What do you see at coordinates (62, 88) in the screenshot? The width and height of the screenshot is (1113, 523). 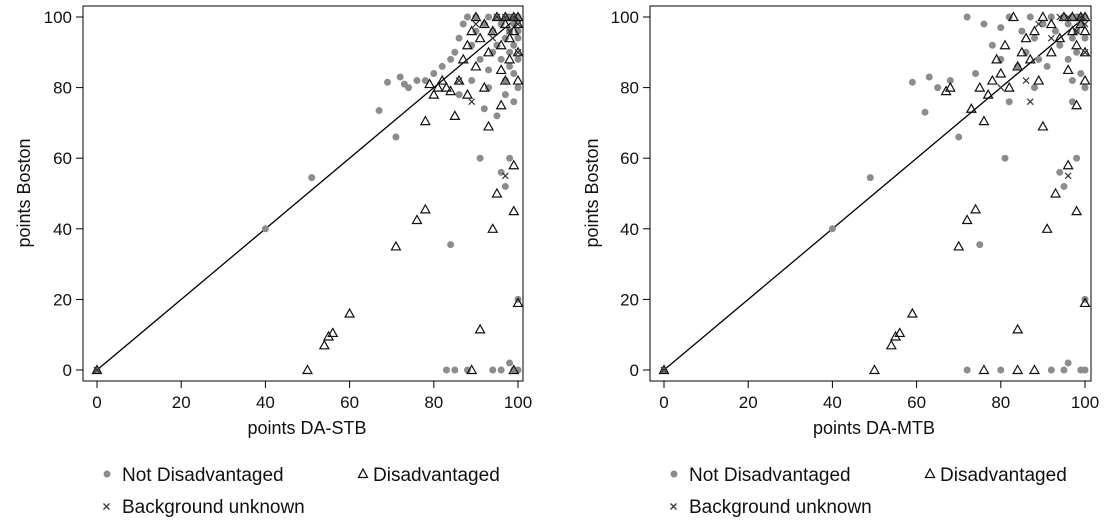 I see `y-tick-label: 80` at bounding box center [62, 88].